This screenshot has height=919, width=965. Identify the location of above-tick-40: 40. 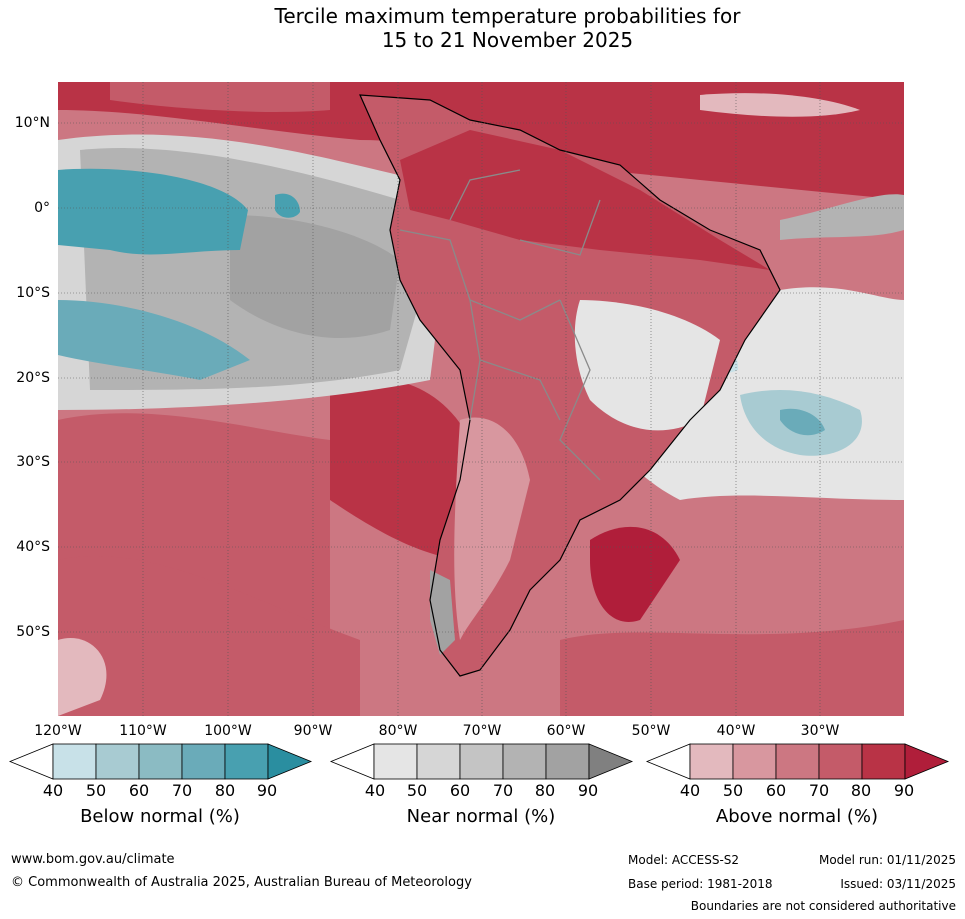
(690, 790).